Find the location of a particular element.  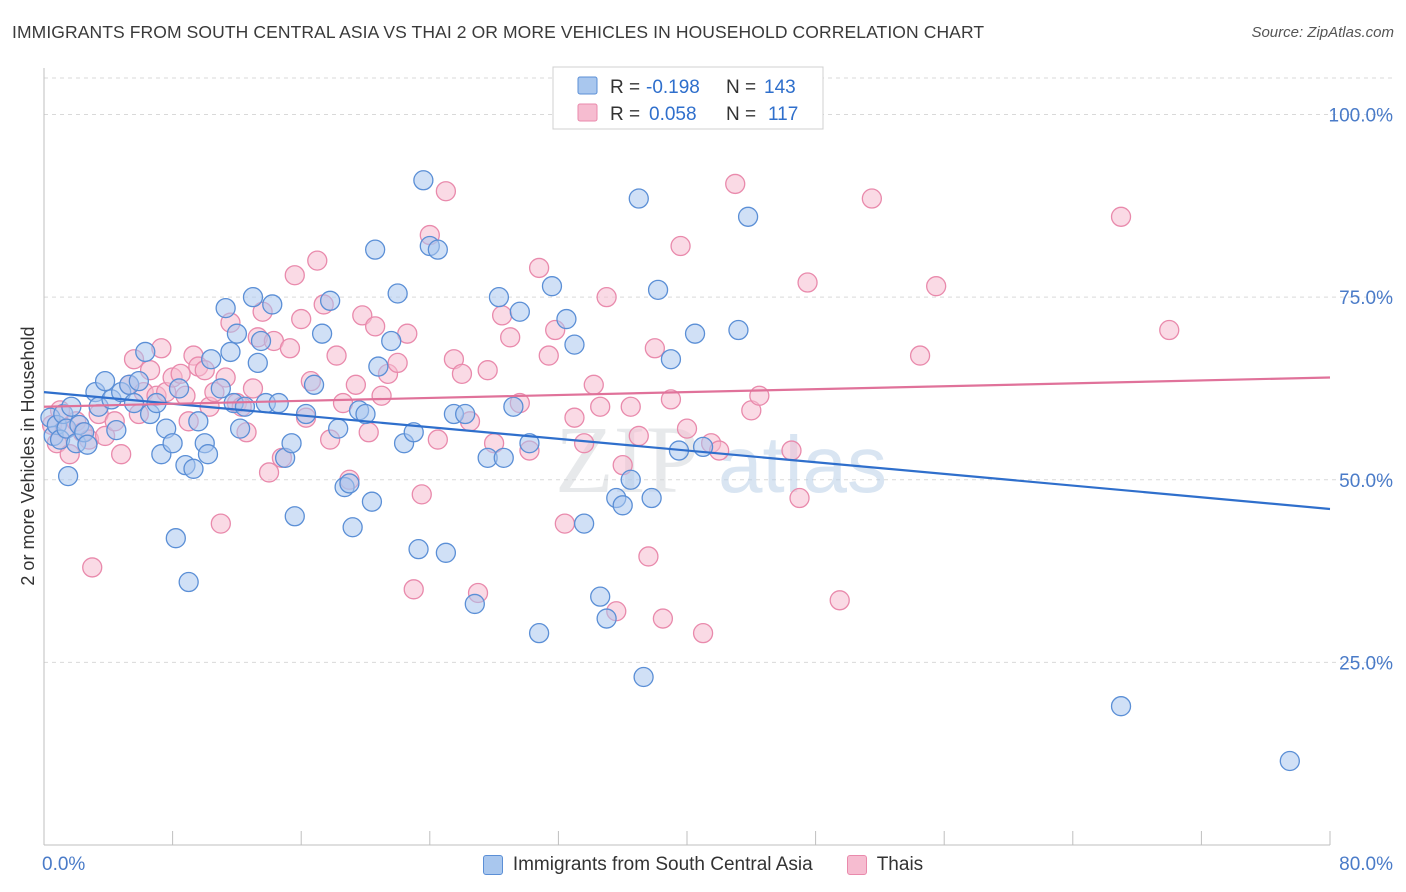

x-tick-label-max: 80.0% is located at coordinates (1366, 864).